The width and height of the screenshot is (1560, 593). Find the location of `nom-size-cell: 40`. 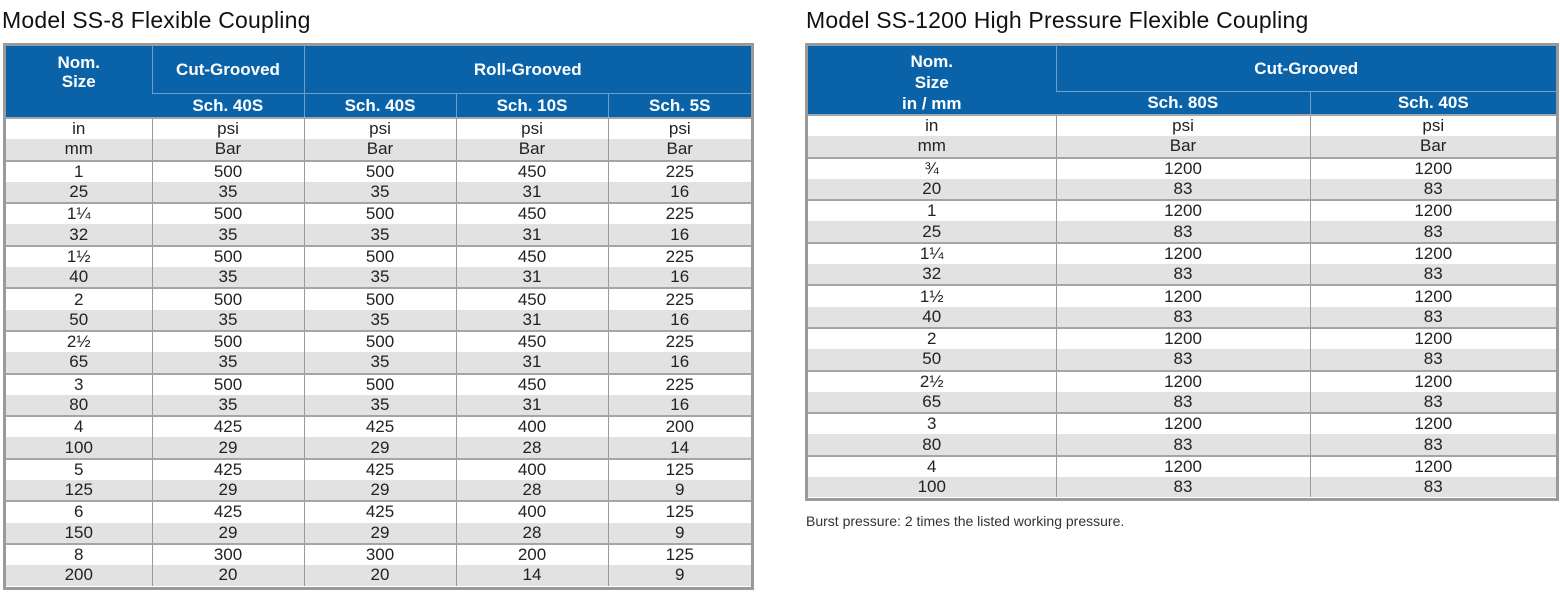

nom-size-cell: 40 is located at coordinates (932, 317).